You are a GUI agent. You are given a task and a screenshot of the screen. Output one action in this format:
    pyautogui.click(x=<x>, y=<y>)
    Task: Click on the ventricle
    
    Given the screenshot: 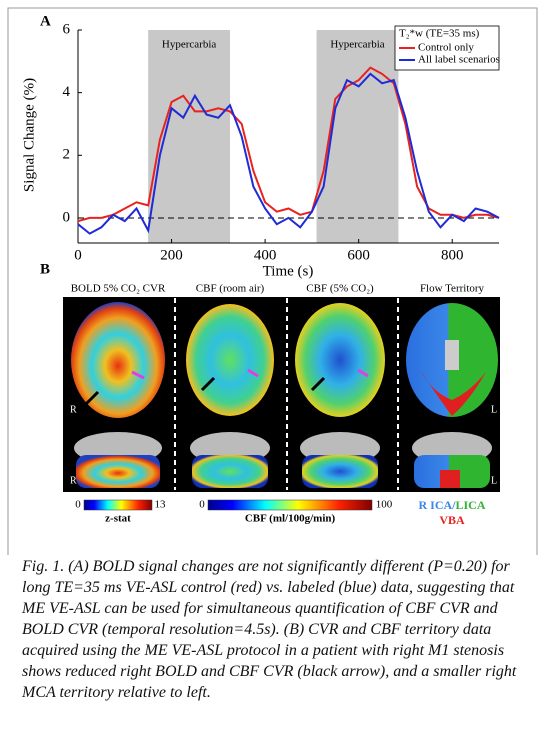 What is the action you would take?
    pyautogui.click(x=452, y=355)
    